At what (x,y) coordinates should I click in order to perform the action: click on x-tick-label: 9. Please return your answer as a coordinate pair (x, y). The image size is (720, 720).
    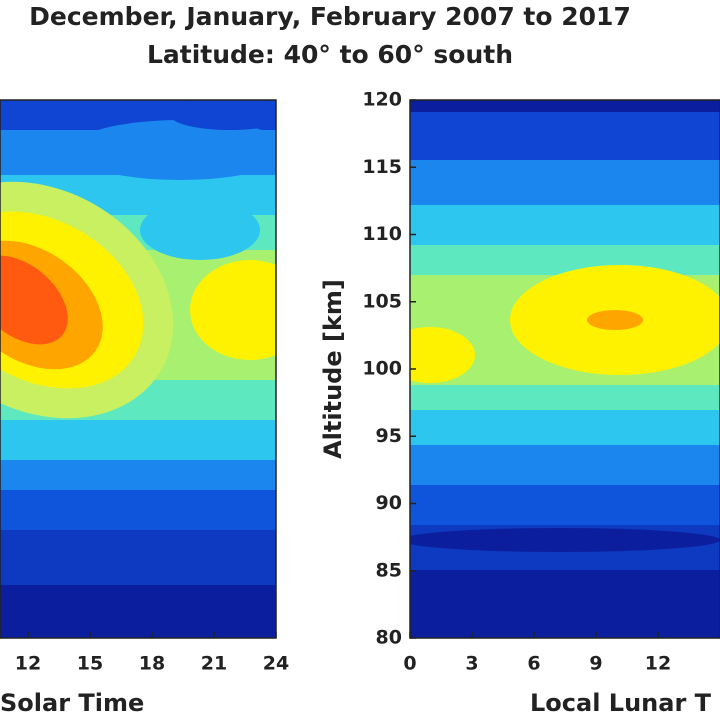
    Looking at the image, I should click on (595, 664).